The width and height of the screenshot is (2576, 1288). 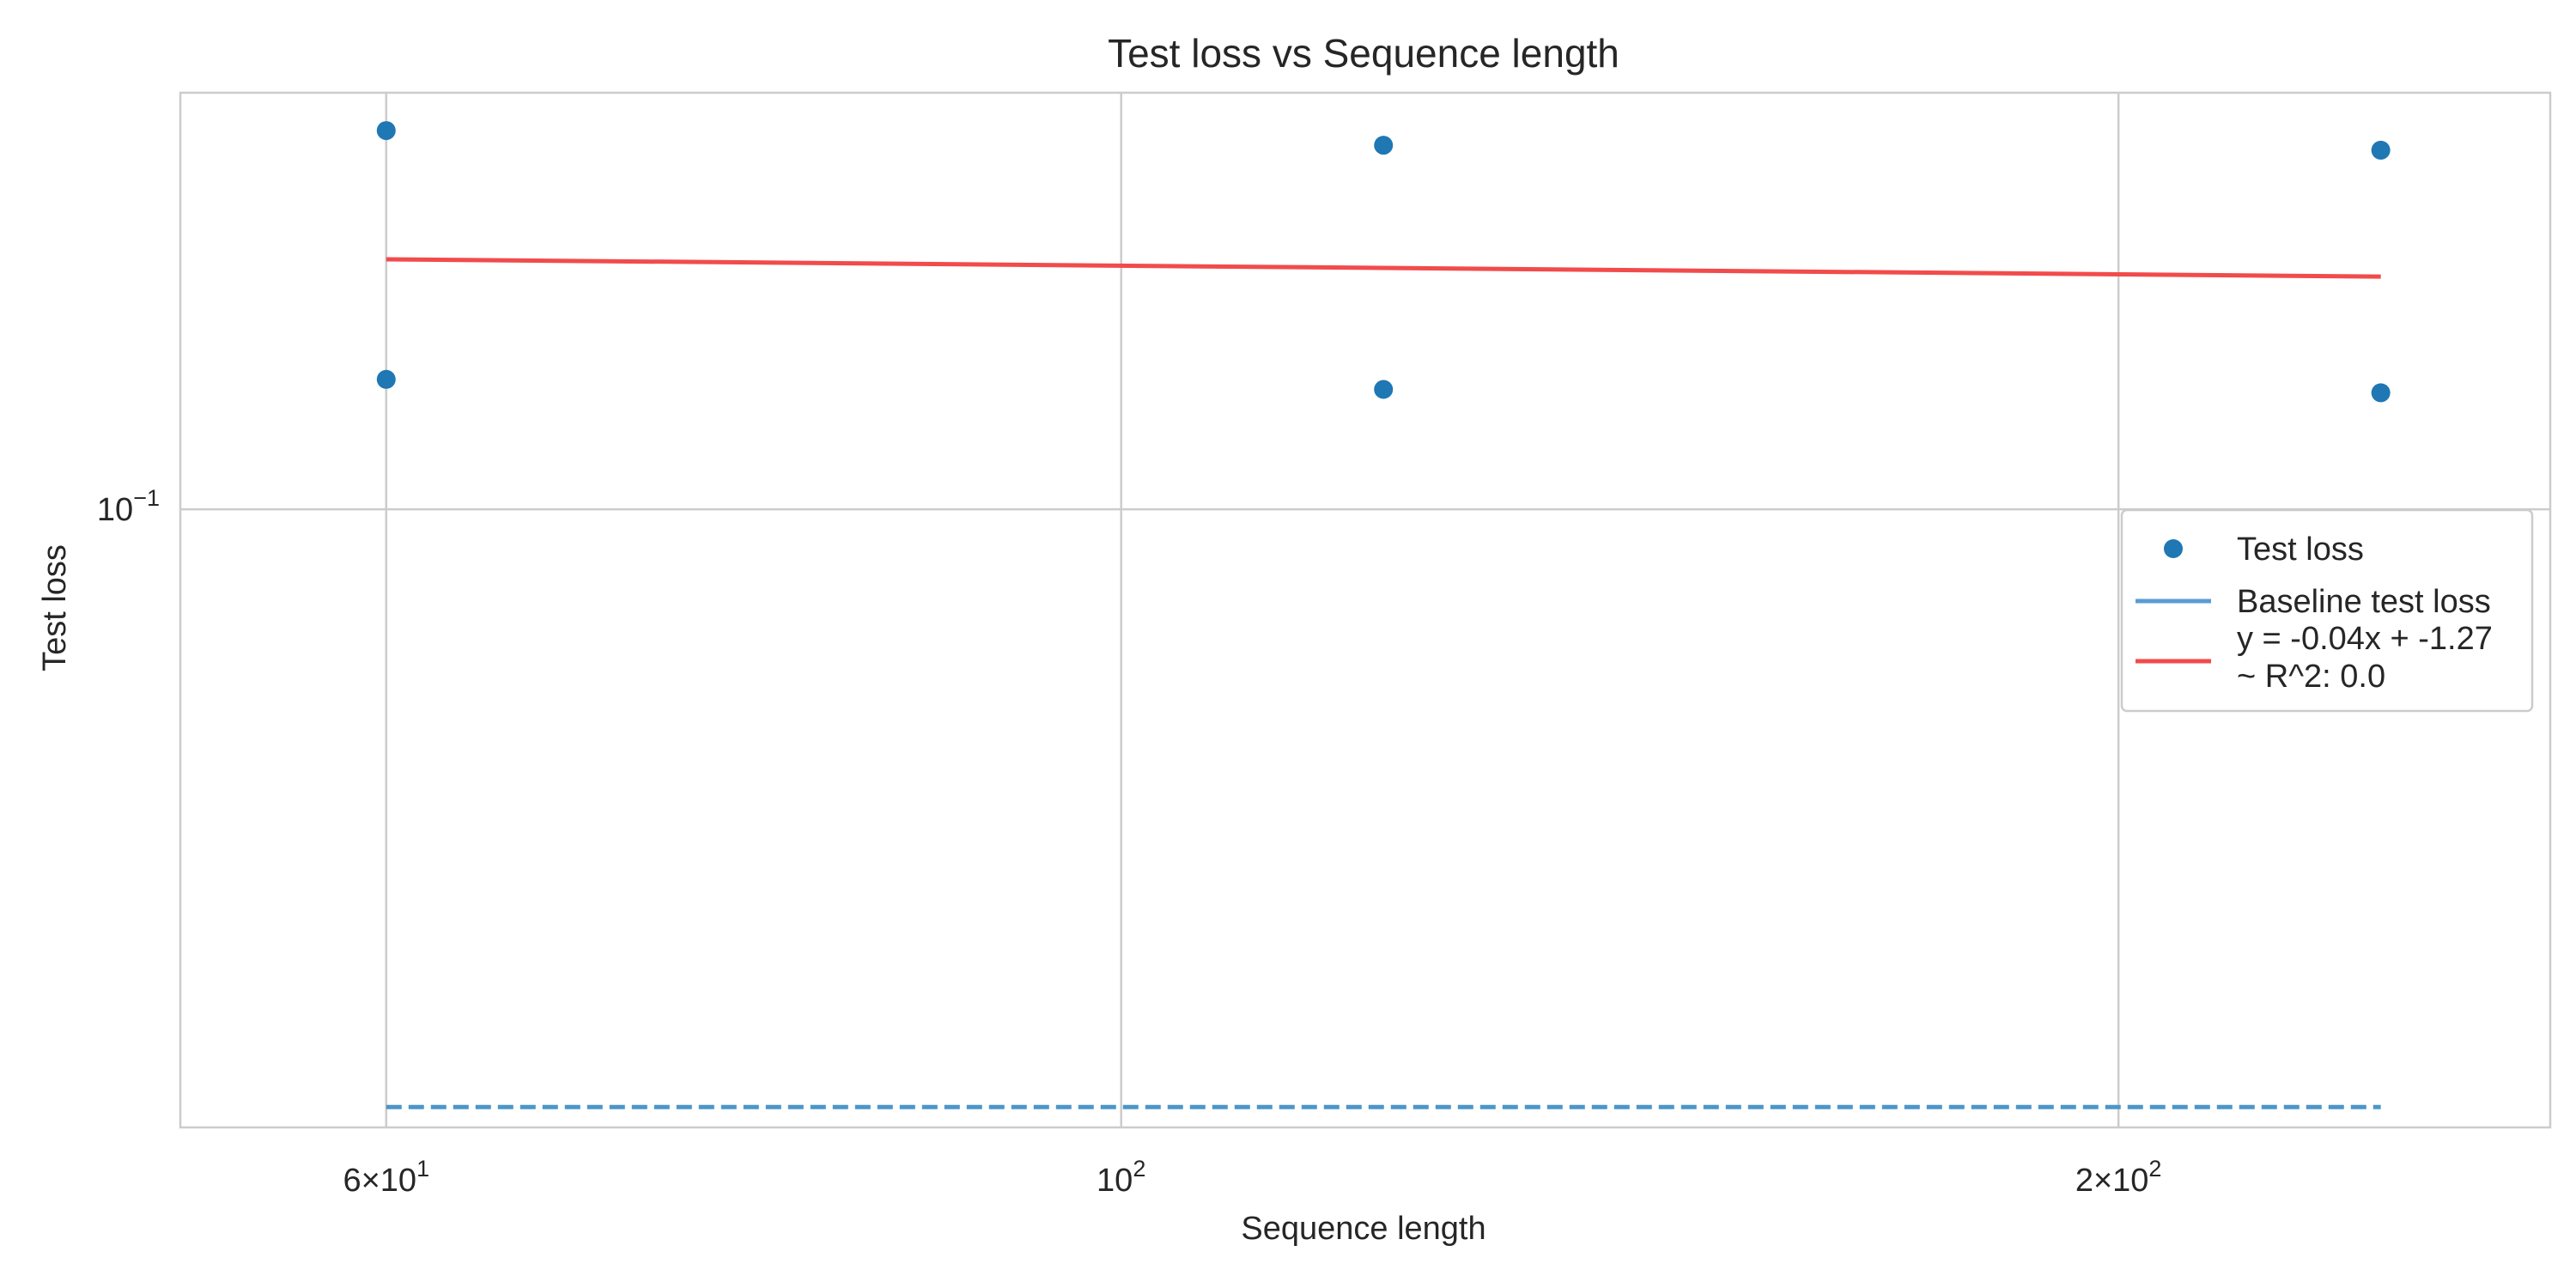 I want to click on legend-label: Test loss, so click(x=2301, y=550).